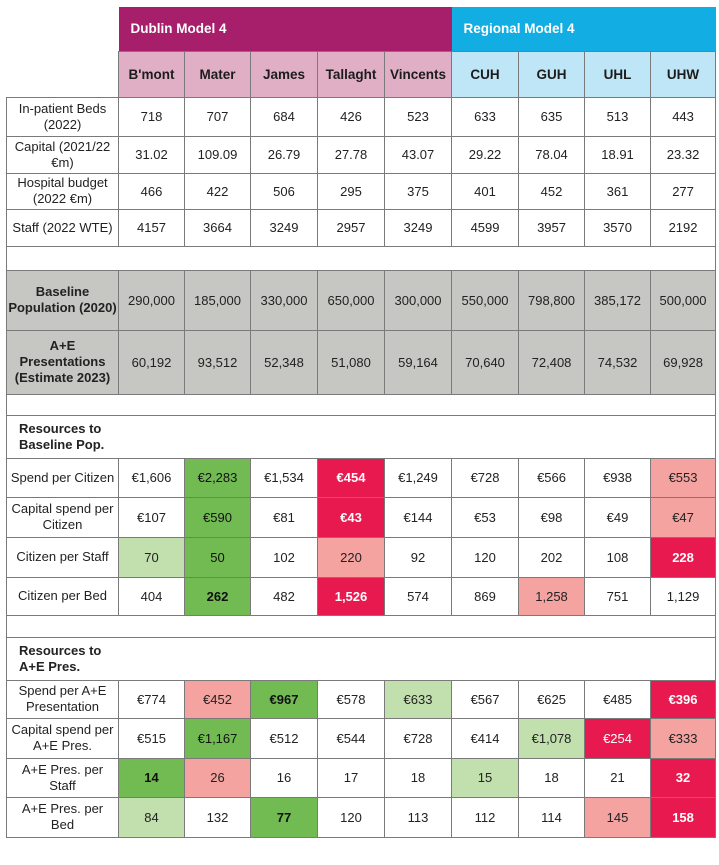  What do you see at coordinates (418, 300) in the screenshot?
I see `value-cell: 300,000` at bounding box center [418, 300].